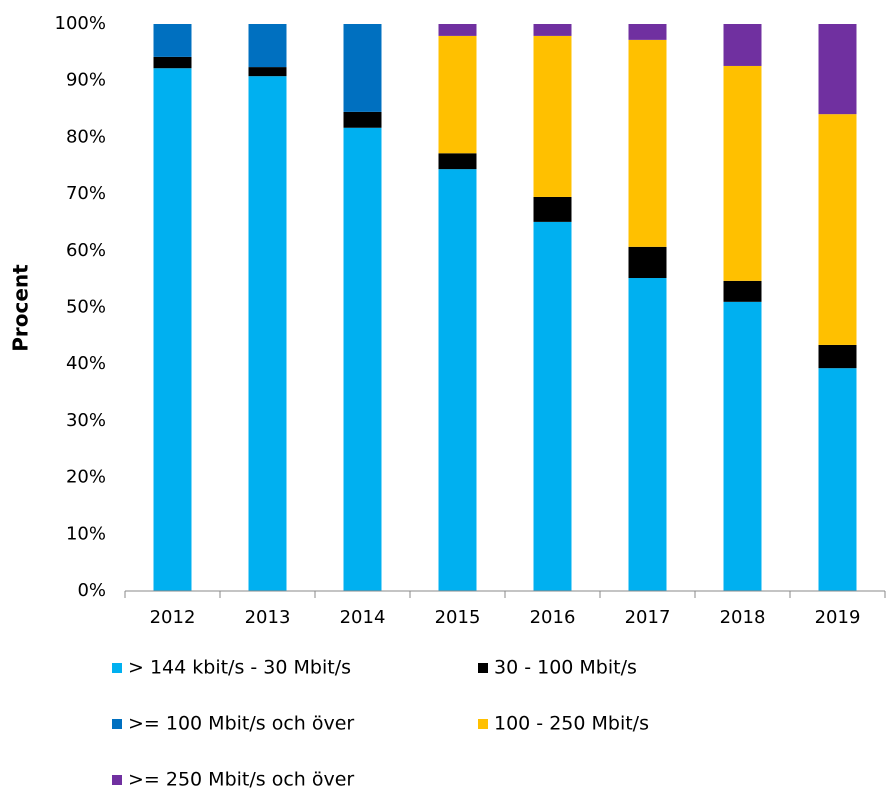  I want to click on y-tick-label: 20%, so click(86, 477).